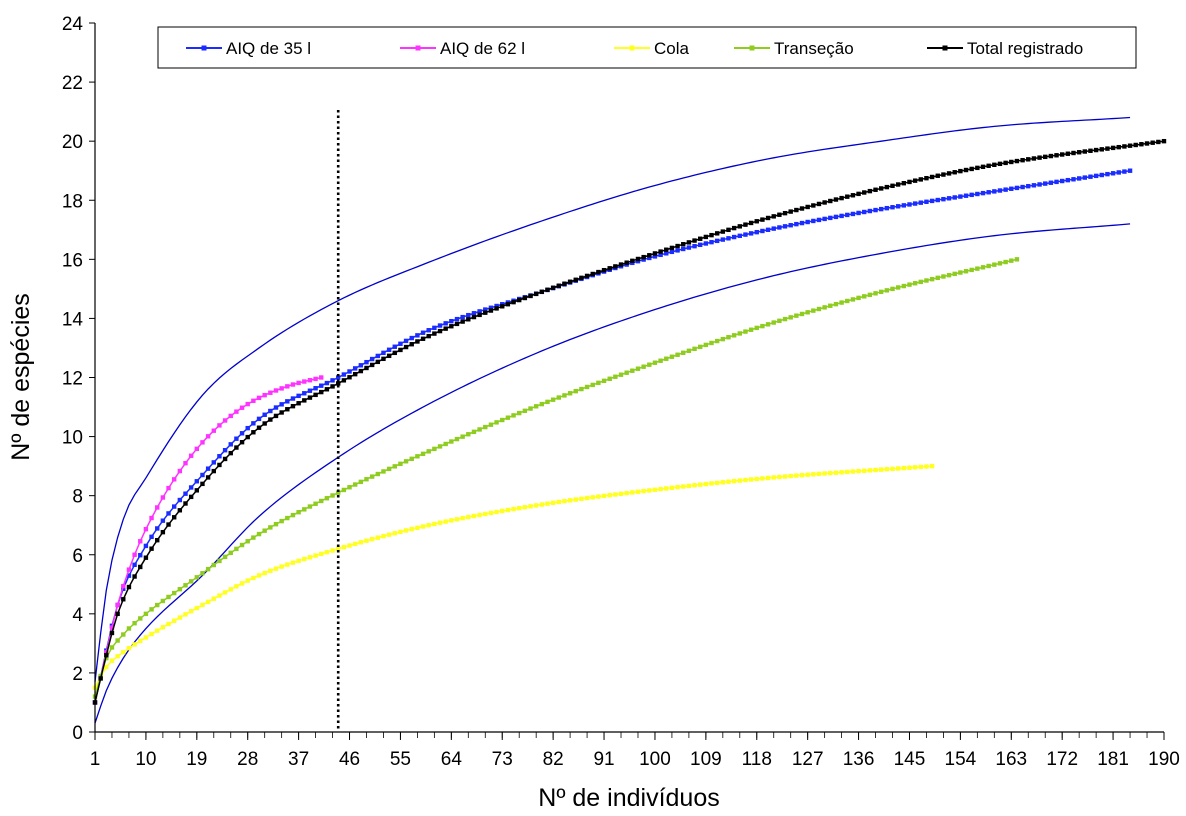 Image resolution: width=1186 pixels, height=816 pixels. What do you see at coordinates (73, 319) in the screenshot?
I see `y-tick-label: 14` at bounding box center [73, 319].